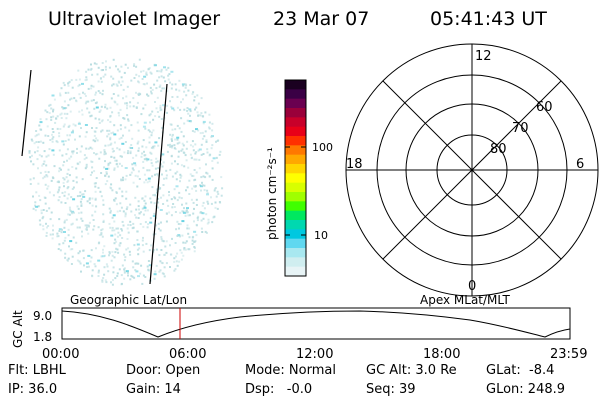 Image resolution: width=600 pixels, height=400 pixels. Describe the element at coordinates (465, 300) in the screenshot. I see `apex-mlat-mlt-label: Apex MLat/MLT` at that location.